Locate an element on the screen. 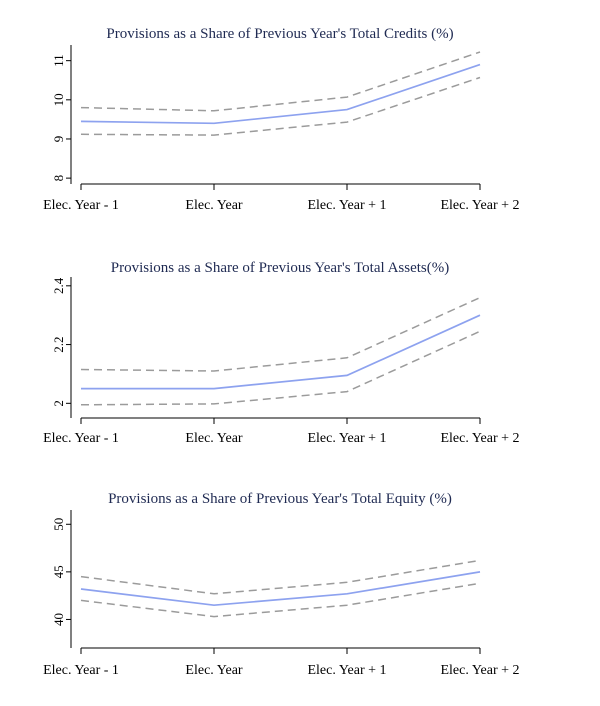  y-tick-label: 9 is located at coordinates (58, 139).